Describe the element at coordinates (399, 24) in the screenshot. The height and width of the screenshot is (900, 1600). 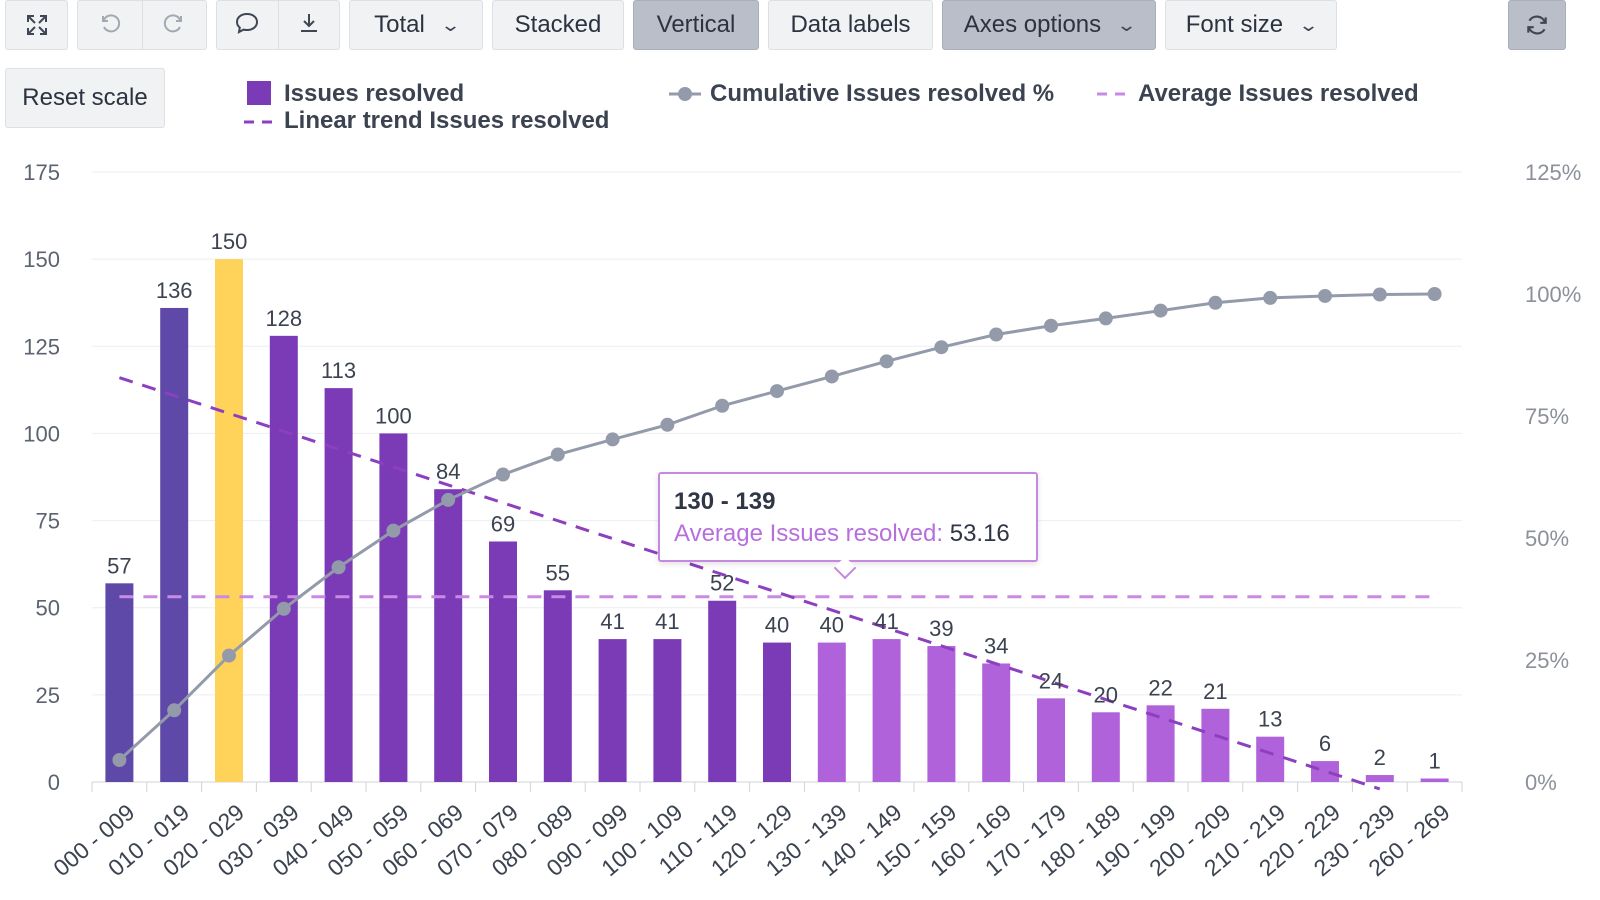
I see `total-label: Total` at that location.